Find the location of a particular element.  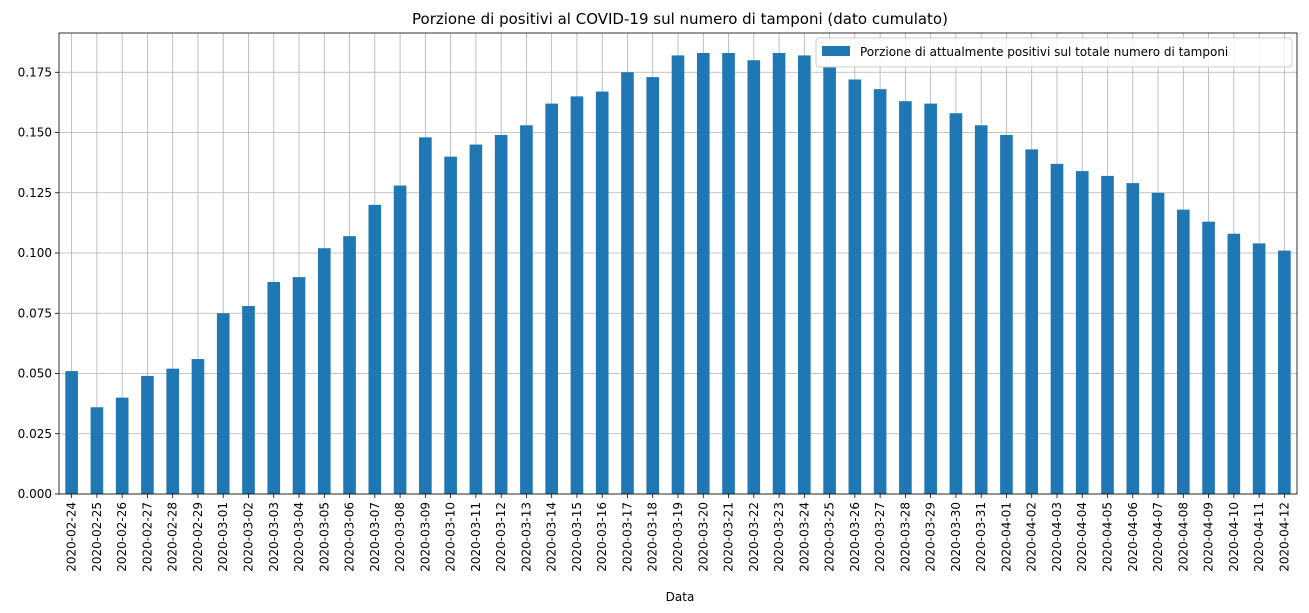

x-tick-label: 2020-03-10 is located at coordinates (451, 537).